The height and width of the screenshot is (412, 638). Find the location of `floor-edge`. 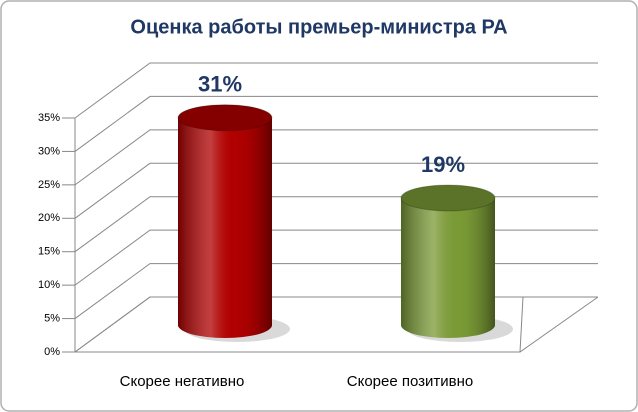

floor-edge is located at coordinates (337, 324).